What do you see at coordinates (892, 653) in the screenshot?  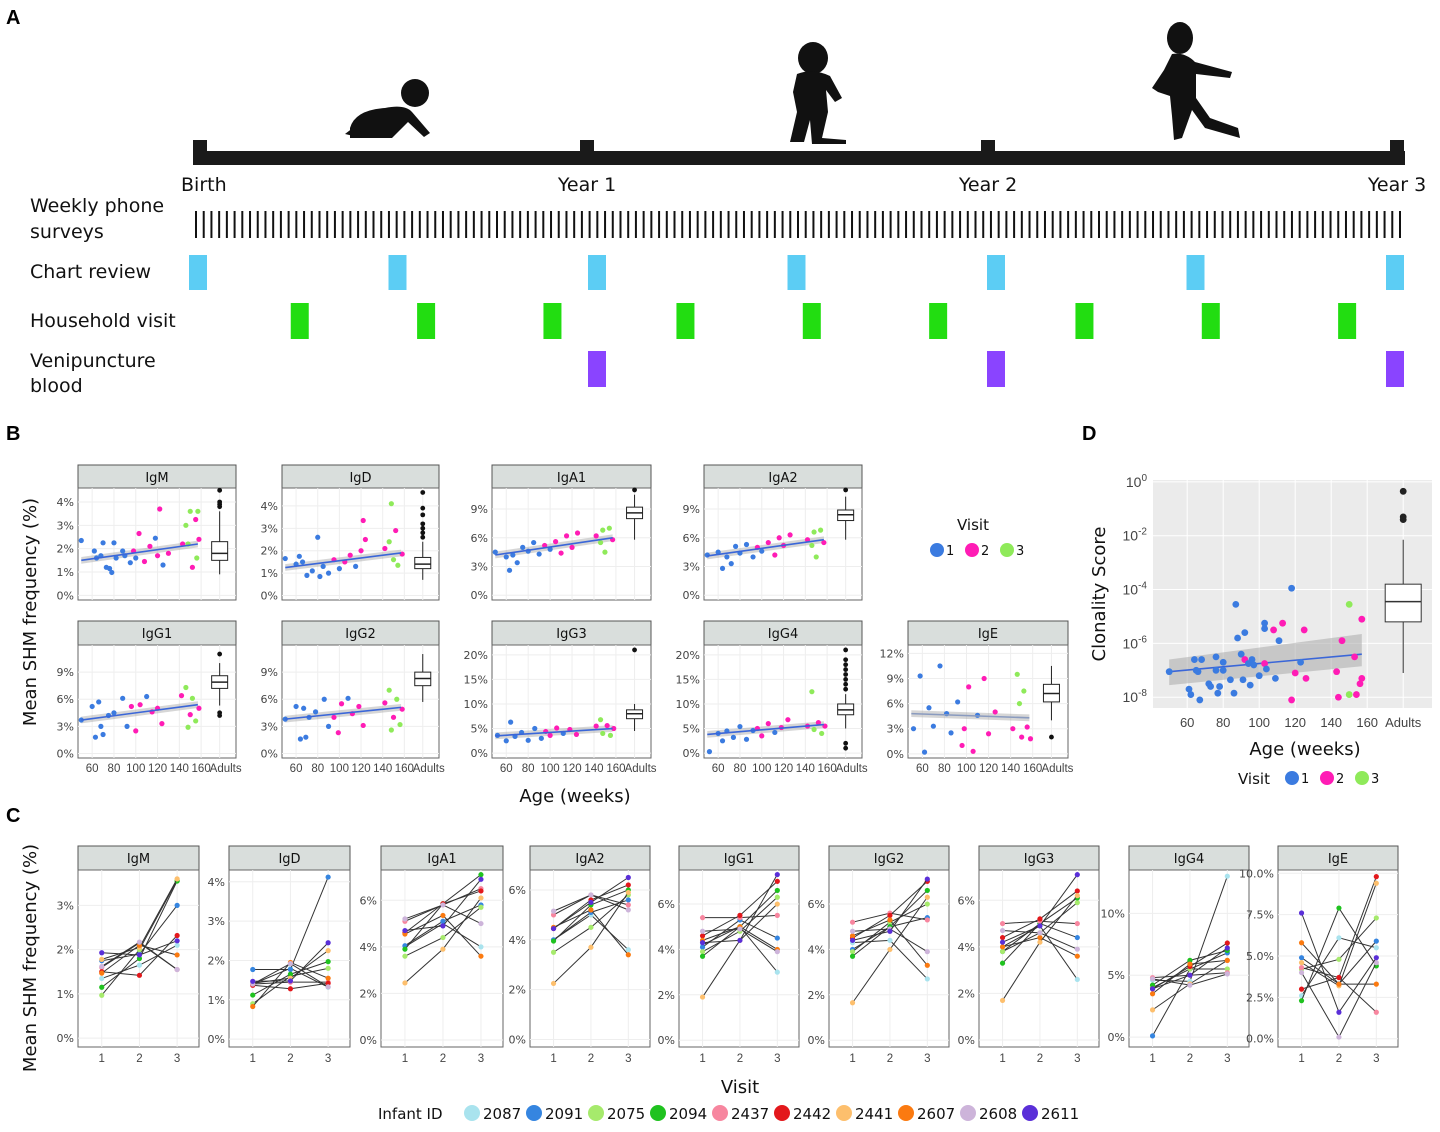 I see `y-tick-label: 12%` at bounding box center [892, 653].